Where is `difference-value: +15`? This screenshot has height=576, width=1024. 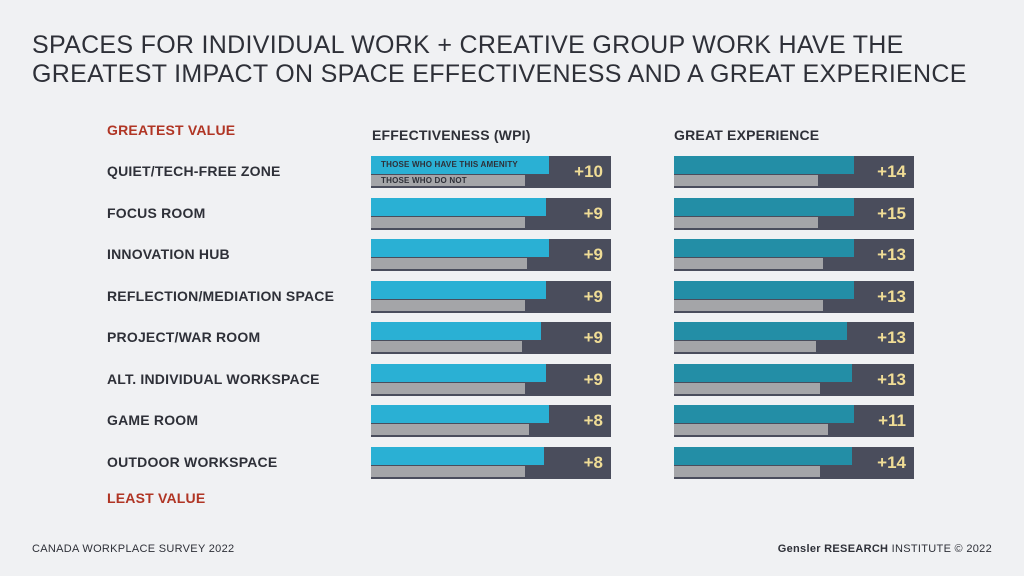
difference-value: +15 is located at coordinates (891, 213).